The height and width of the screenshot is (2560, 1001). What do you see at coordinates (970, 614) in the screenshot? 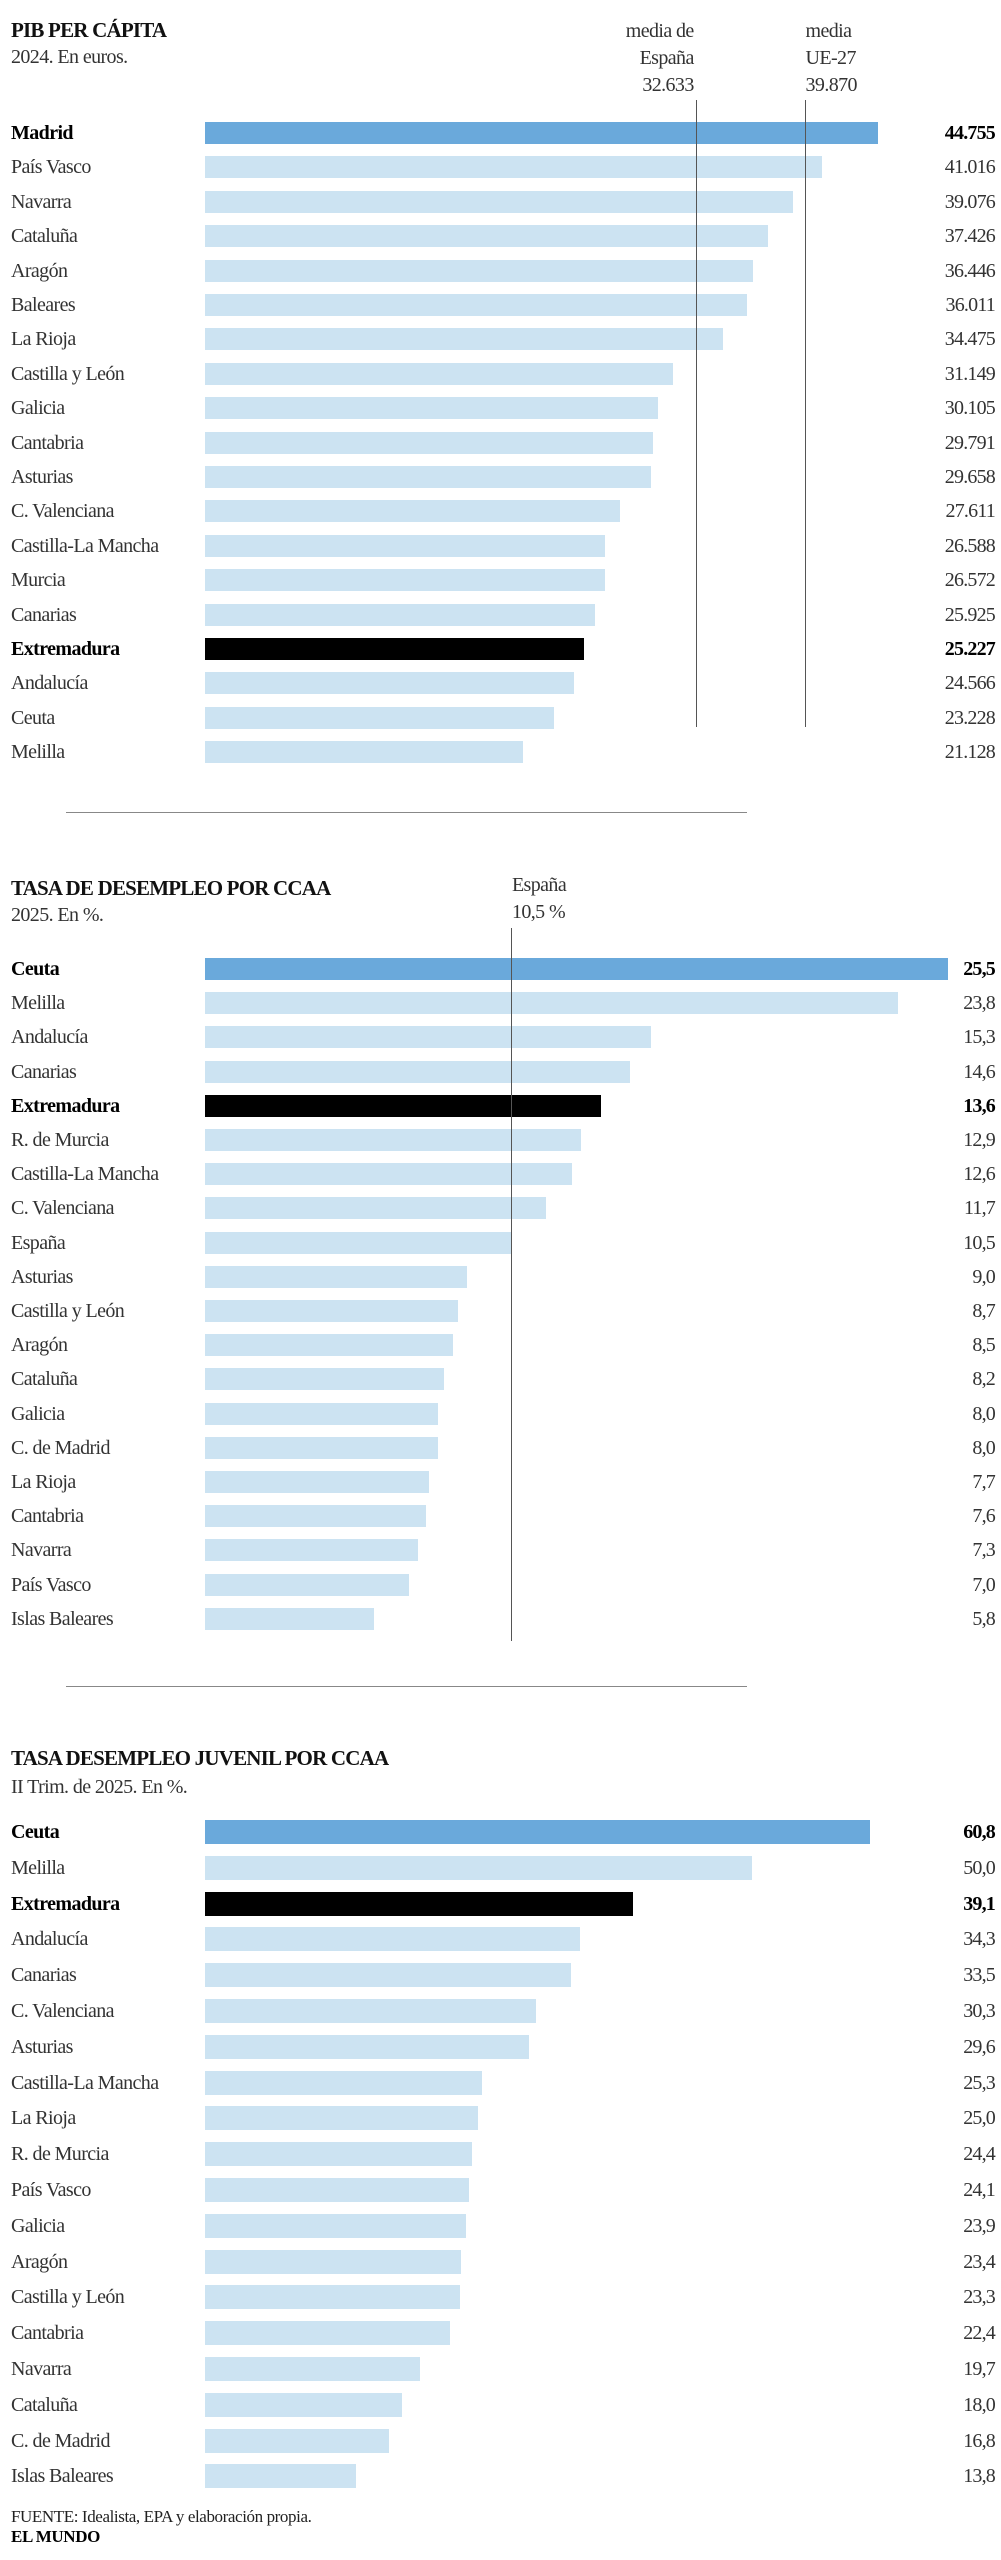
I see `value-label: 25.925` at bounding box center [970, 614].